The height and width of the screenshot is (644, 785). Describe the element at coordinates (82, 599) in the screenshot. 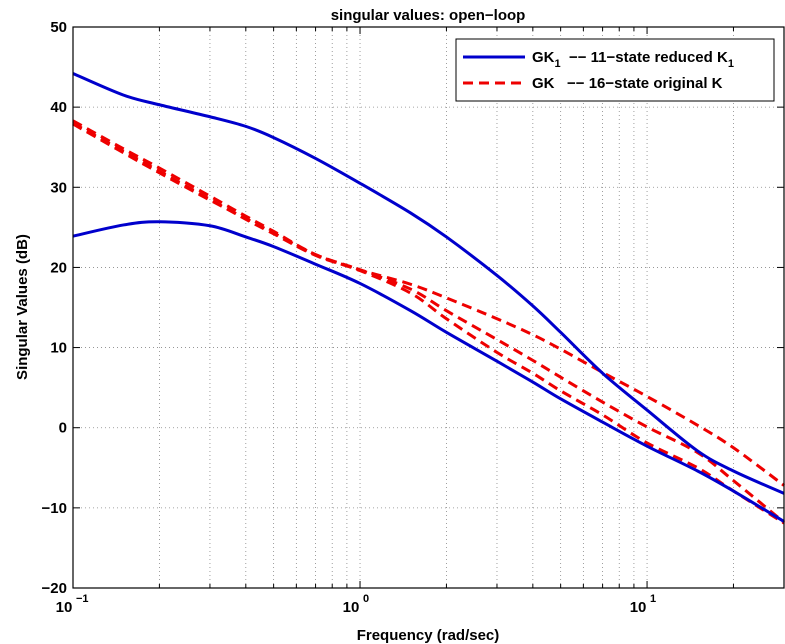

I see `x-tick-label-exponent: −1` at that location.